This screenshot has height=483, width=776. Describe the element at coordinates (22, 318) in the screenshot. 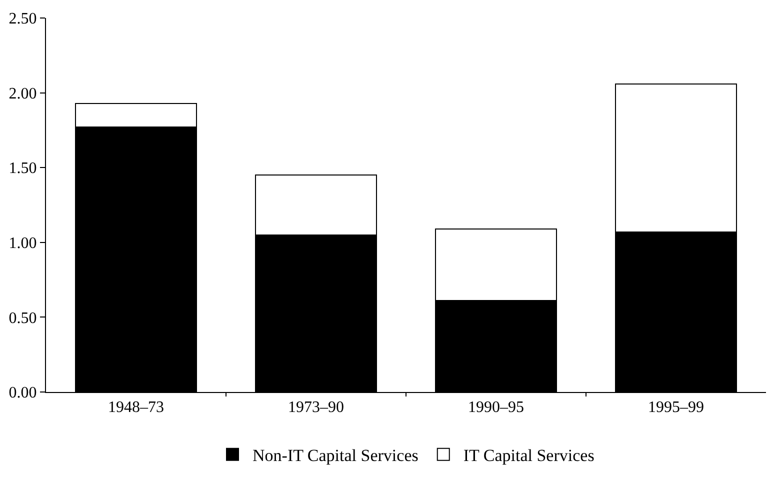

I see `y-tick-label: 0.50` at that location.